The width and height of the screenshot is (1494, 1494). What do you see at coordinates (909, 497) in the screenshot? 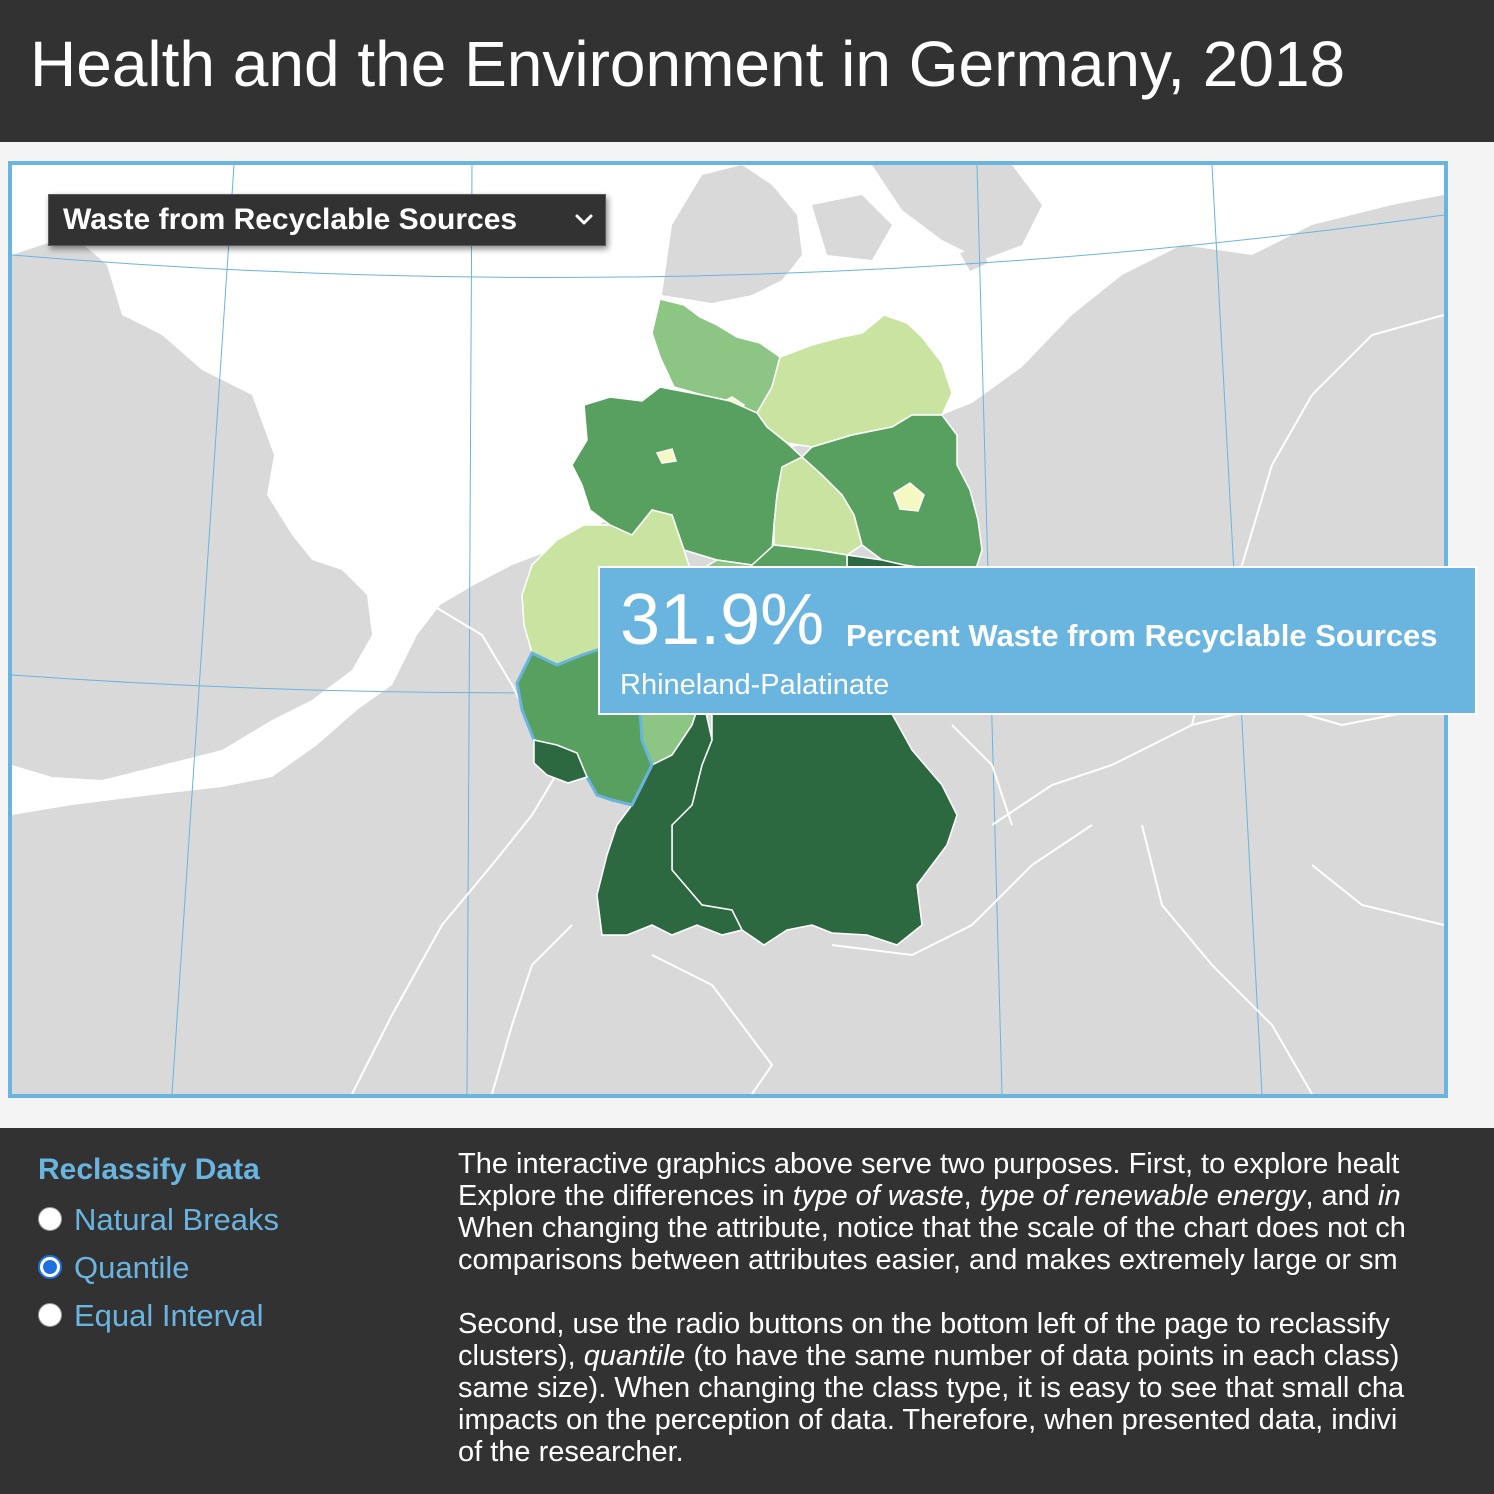
I see `state-berlin` at bounding box center [909, 497].